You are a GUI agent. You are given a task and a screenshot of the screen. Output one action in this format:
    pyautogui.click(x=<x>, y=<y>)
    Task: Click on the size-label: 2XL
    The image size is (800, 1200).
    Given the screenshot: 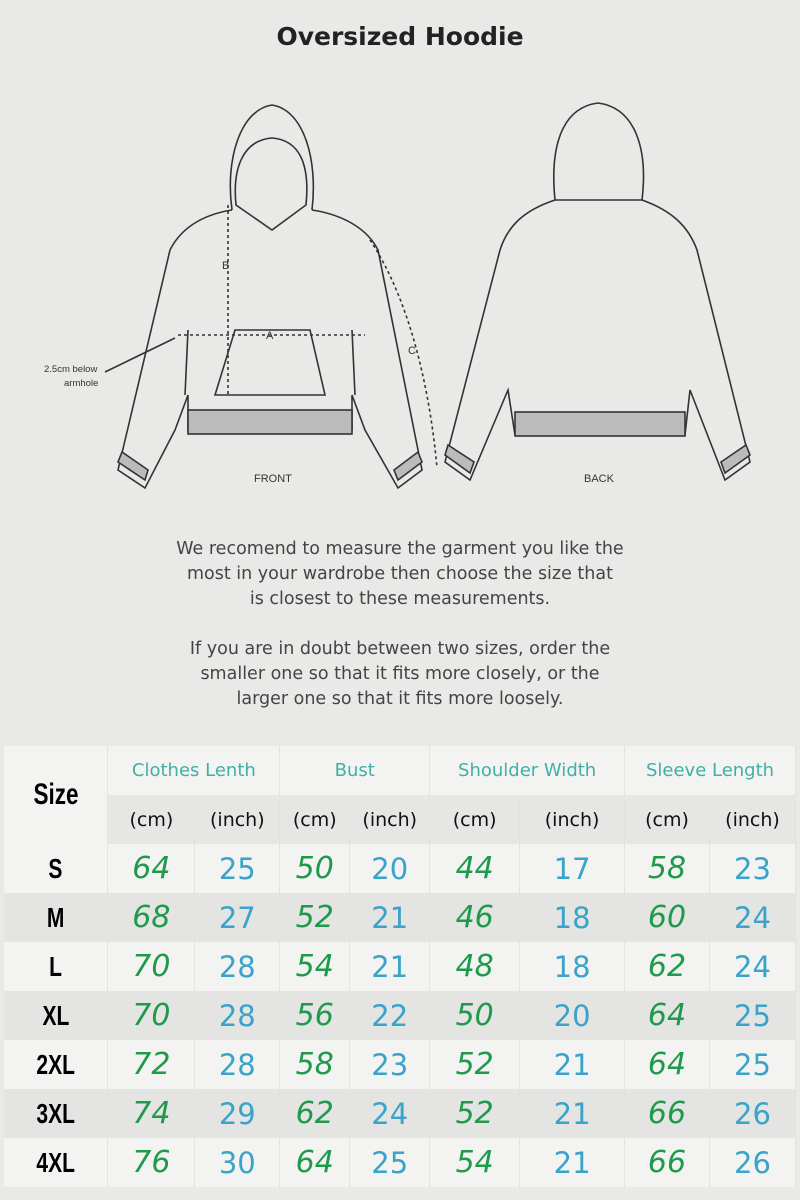 What is the action you would take?
    pyautogui.click(x=55, y=1064)
    